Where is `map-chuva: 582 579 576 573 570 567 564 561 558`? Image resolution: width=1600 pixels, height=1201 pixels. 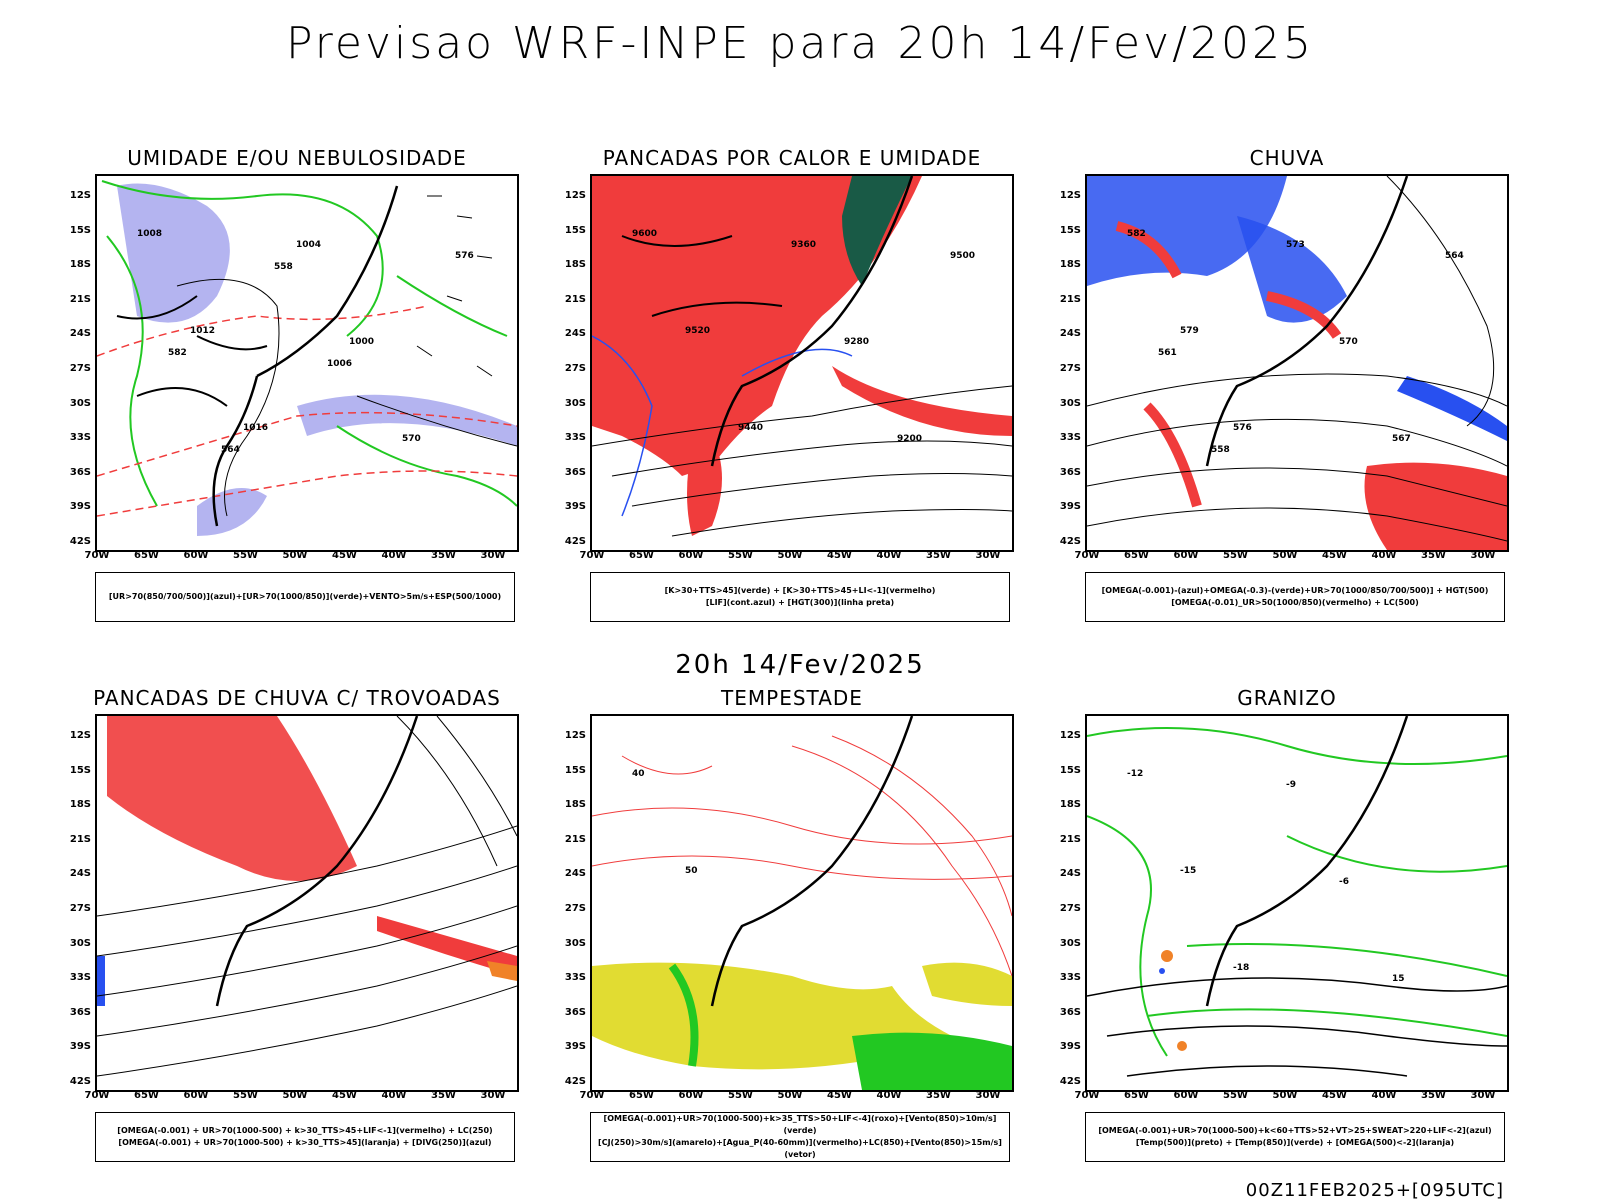 map-chuva: 582 579 576 573 570 567 564 561 558 is located at coordinates (1297, 363).